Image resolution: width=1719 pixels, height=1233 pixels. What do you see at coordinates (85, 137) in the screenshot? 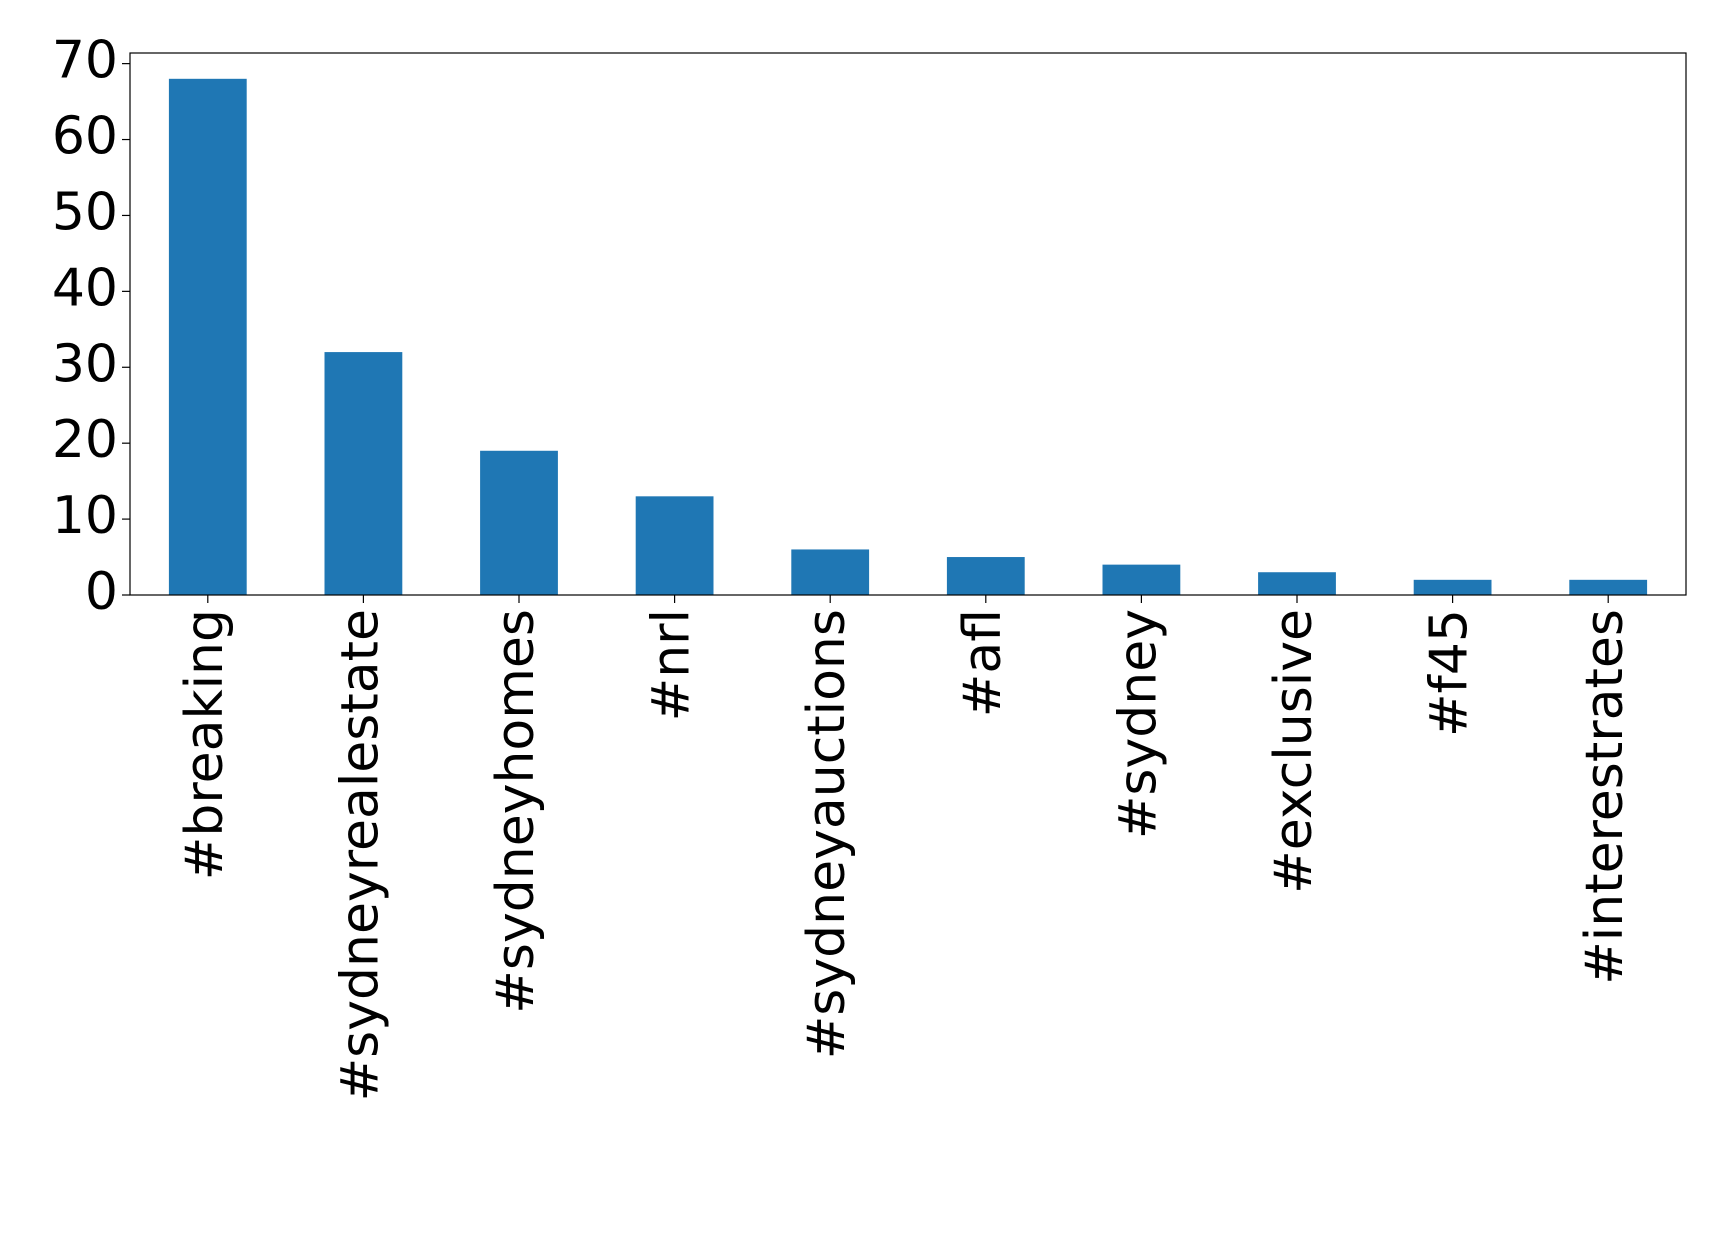
I see `y-tick-label: 60` at bounding box center [85, 137].